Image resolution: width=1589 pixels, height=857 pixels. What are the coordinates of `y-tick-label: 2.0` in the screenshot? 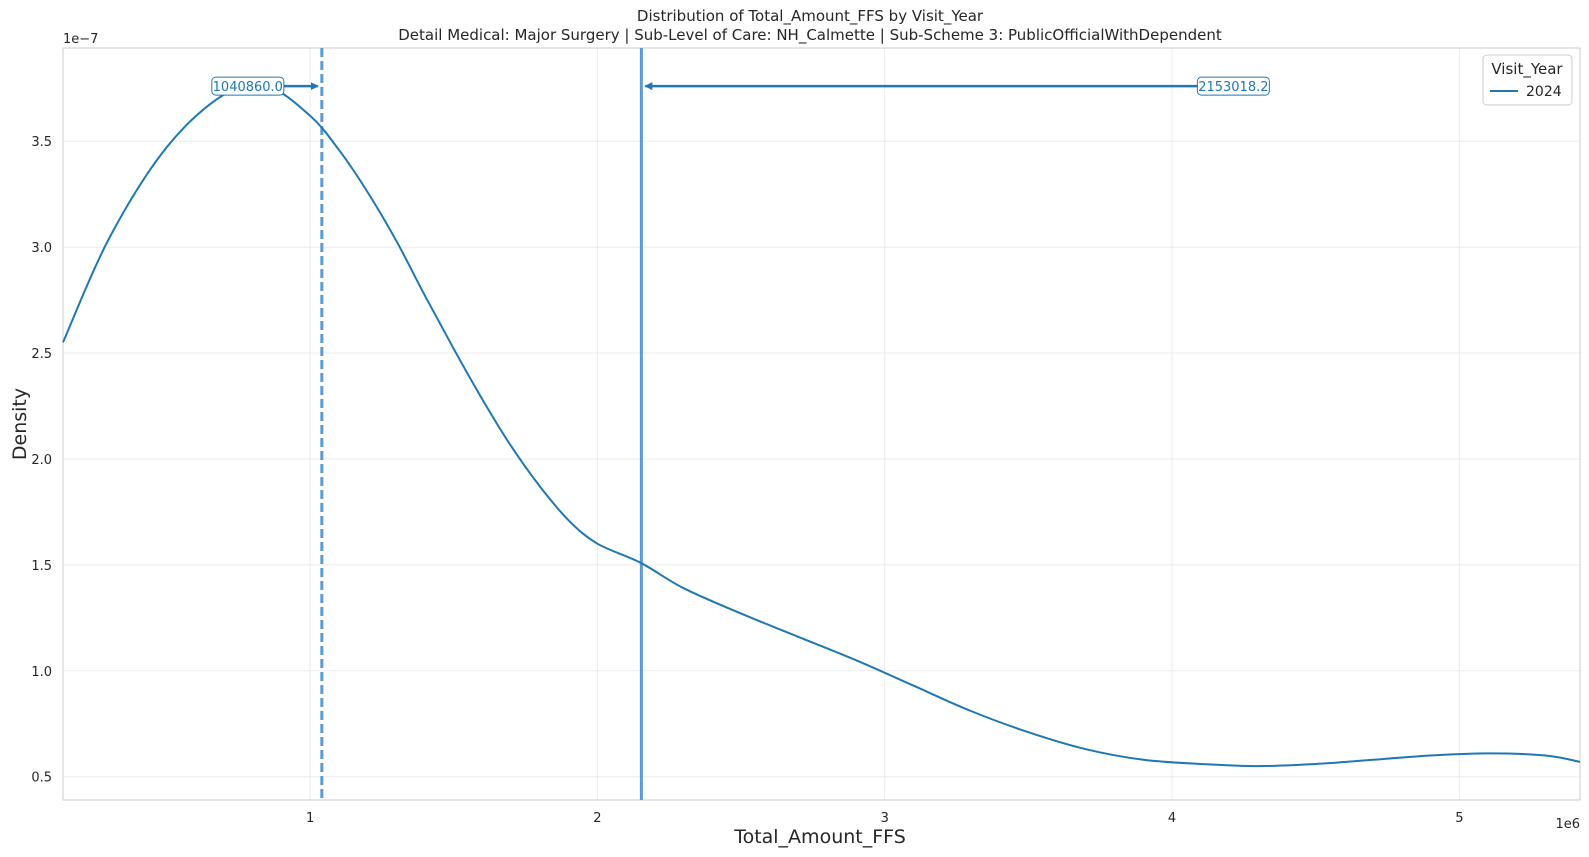 It's located at (41, 460).